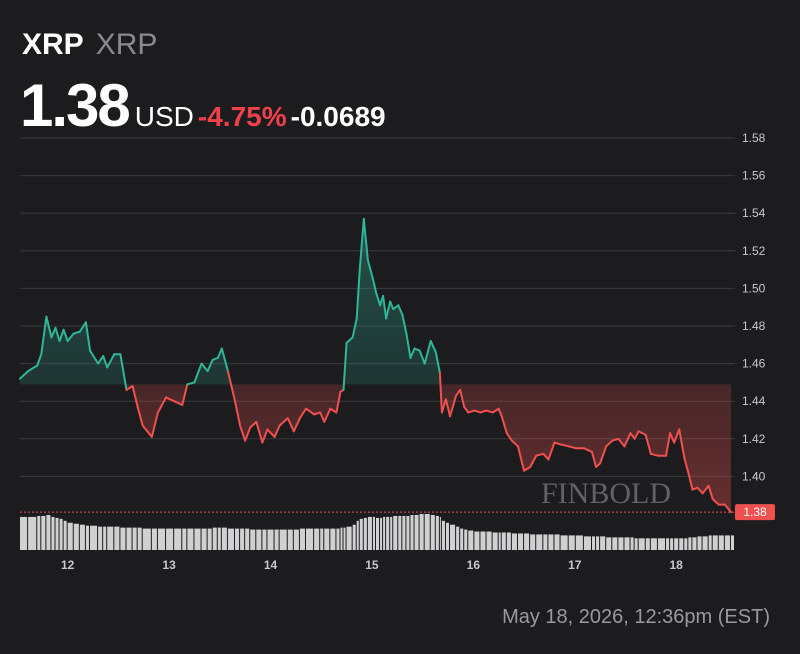 The width and height of the screenshot is (800, 654). What do you see at coordinates (754, 213) in the screenshot?
I see `y-tick-label: 1.54` at bounding box center [754, 213].